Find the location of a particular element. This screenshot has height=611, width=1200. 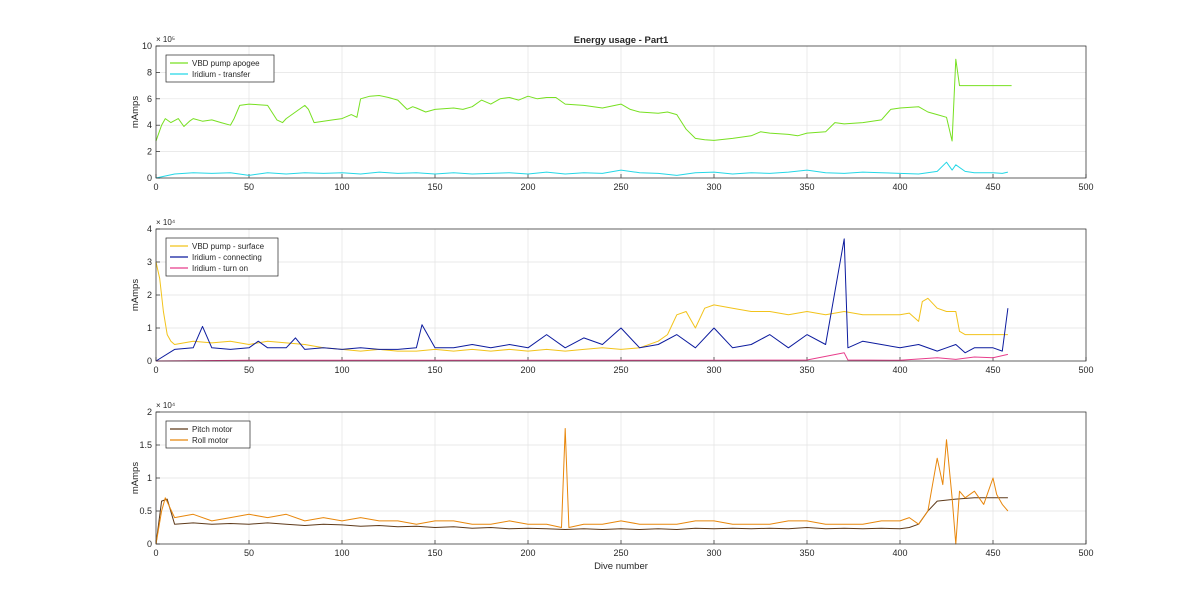

series-line-iridium-transfer is located at coordinates (582, 170).